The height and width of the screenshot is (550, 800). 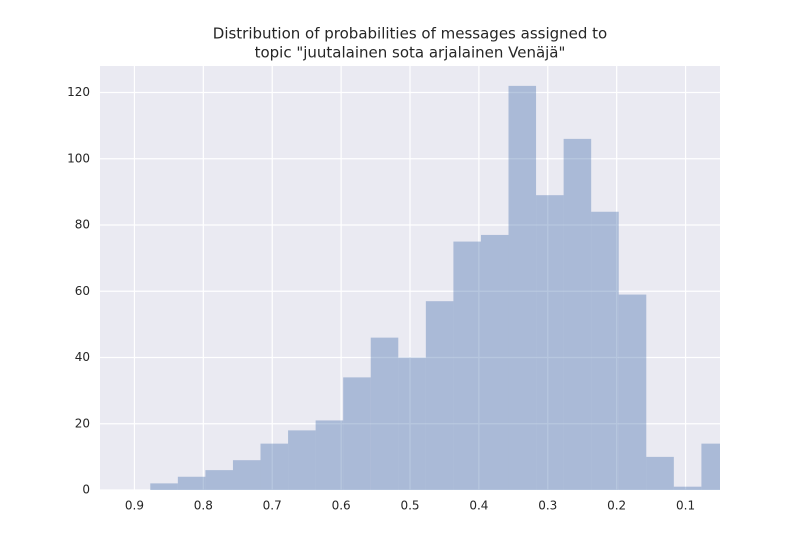 What do you see at coordinates (86, 490) in the screenshot?
I see `y-tick-label: 0` at bounding box center [86, 490].